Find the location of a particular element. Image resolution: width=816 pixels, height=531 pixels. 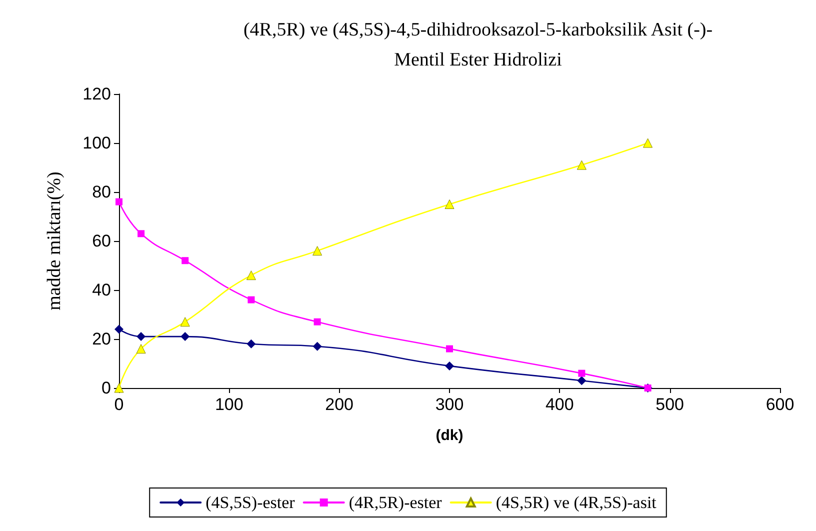

y-tick-label: 40 is located at coordinates (101, 290).